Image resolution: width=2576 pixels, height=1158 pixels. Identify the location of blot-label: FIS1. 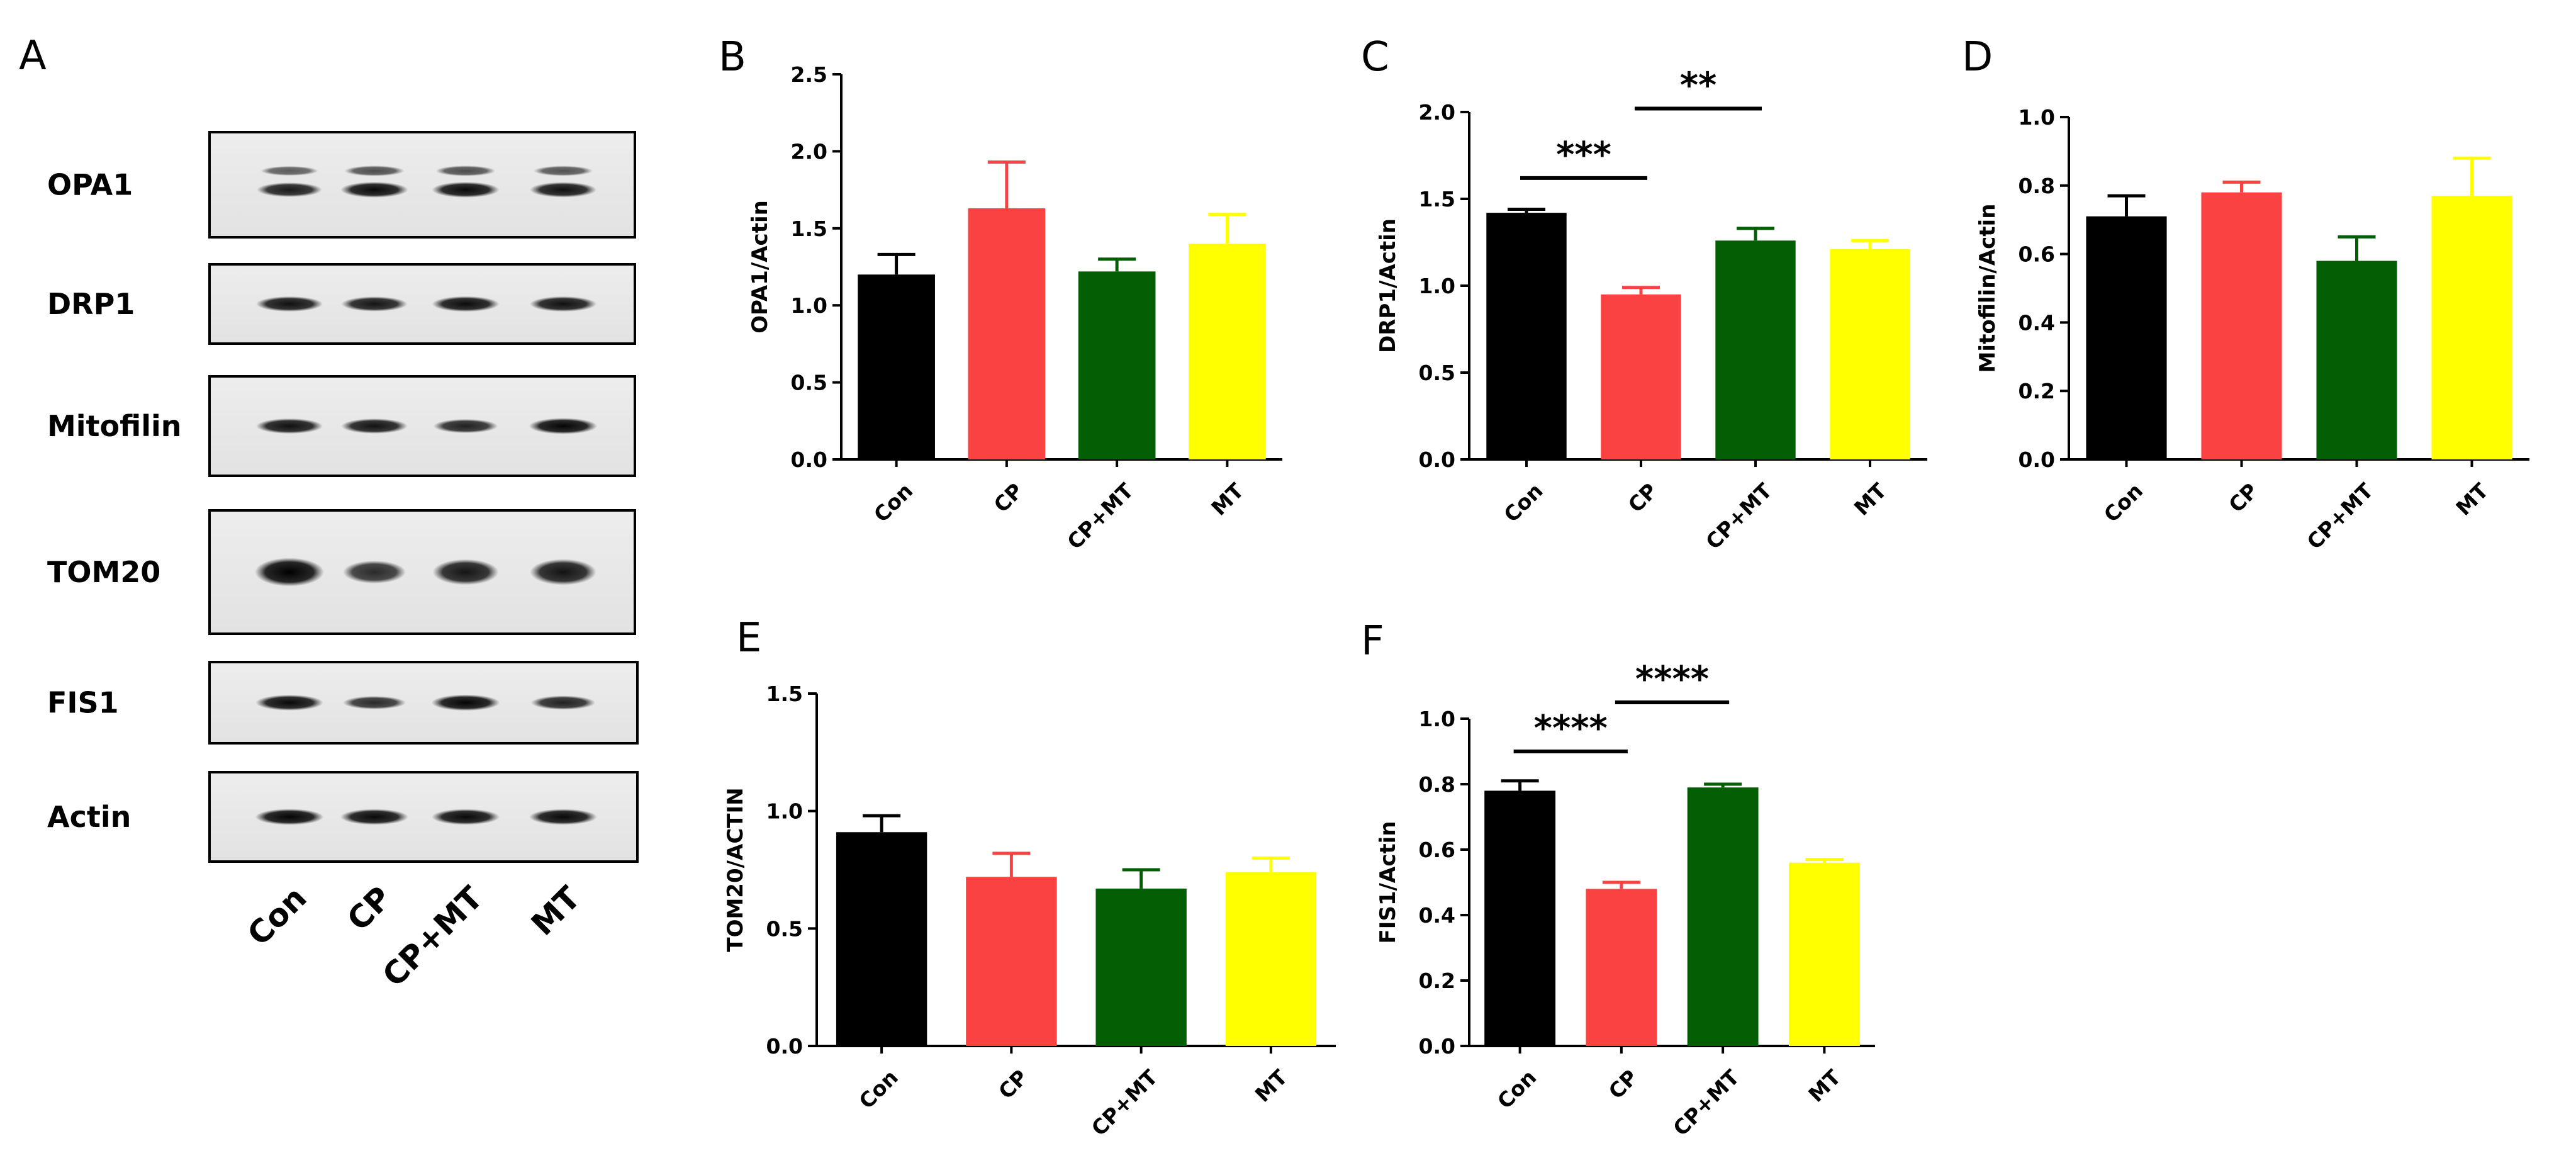
(83, 703).